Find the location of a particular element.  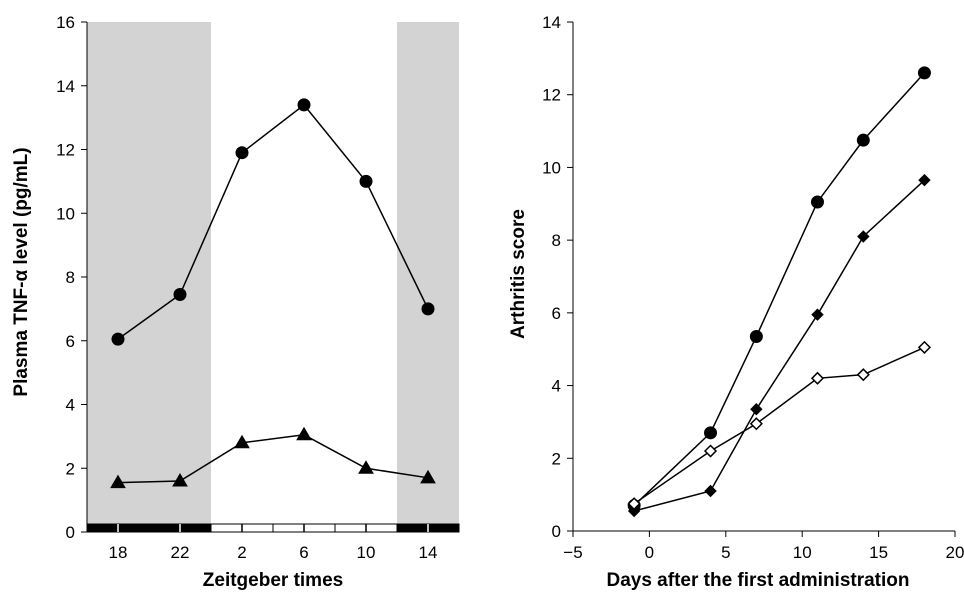

left-y-tick-label: 14 is located at coordinates (65, 86).